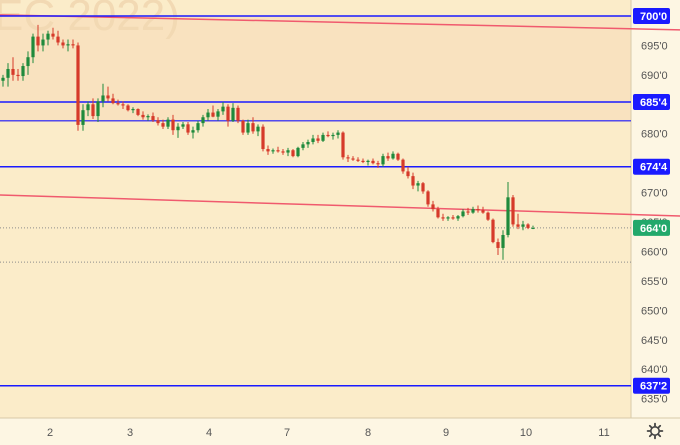  What do you see at coordinates (655, 431) in the screenshot?
I see `settings-gear-icon` at bounding box center [655, 431].